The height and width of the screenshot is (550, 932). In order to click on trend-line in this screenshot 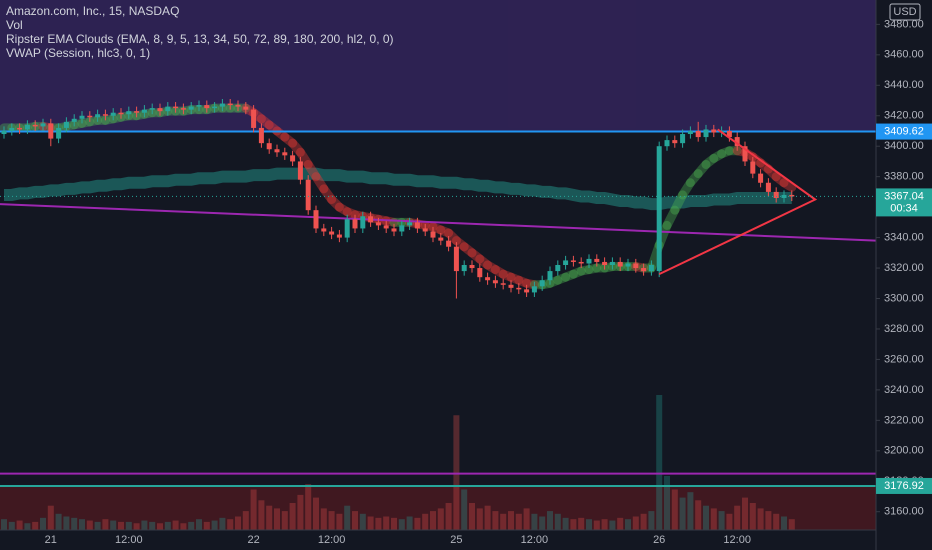, I will do `click(438, 222)`.